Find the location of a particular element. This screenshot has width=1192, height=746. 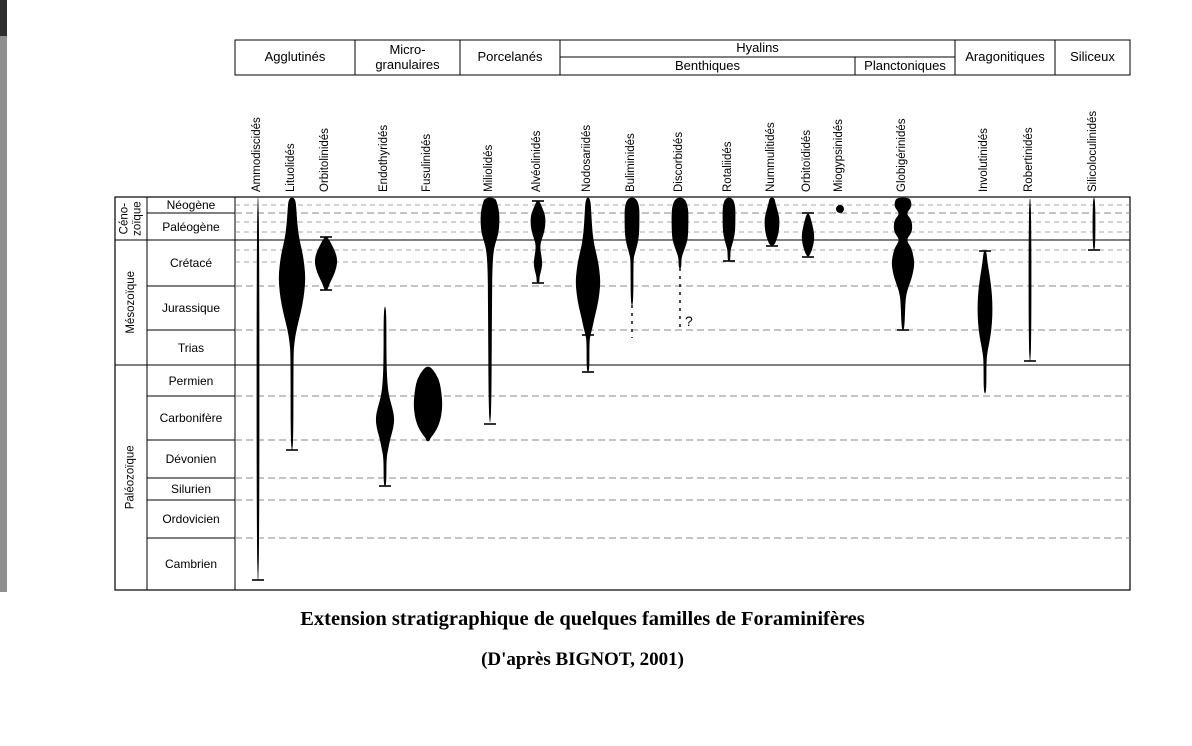

family-label-10: Rotaliidés is located at coordinates (728, 167).